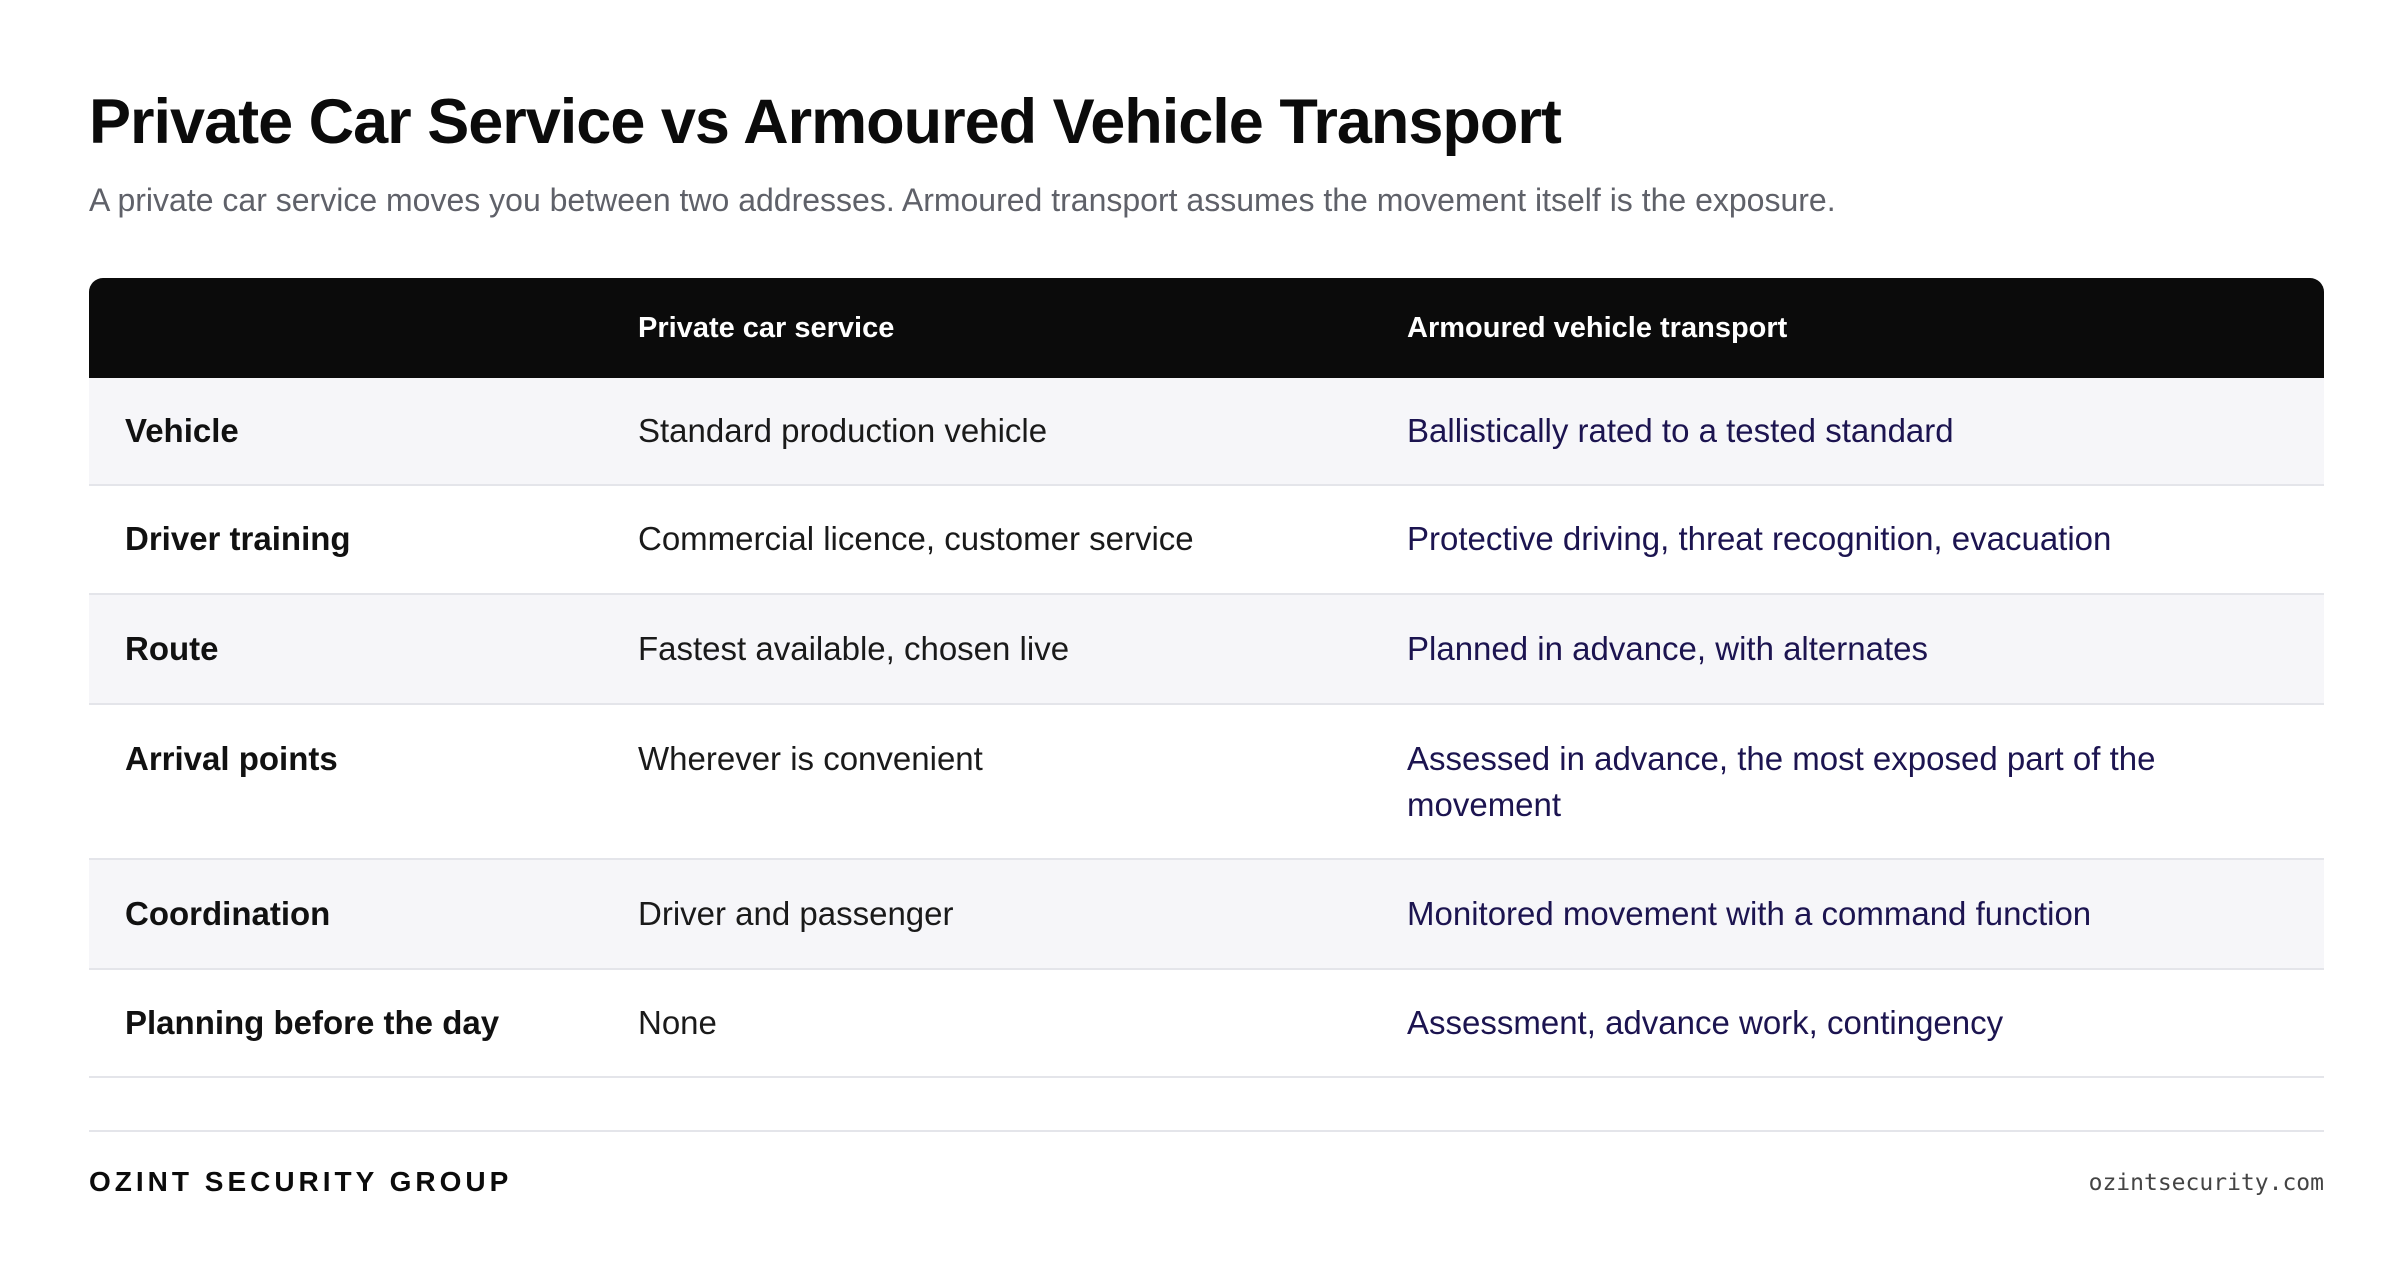  I want to click on header-cell-private: Private car service, so click(766, 327).